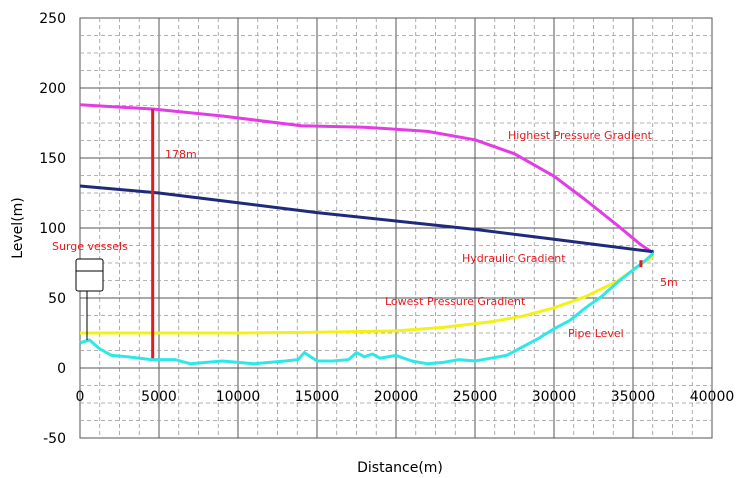 The height and width of the screenshot is (478, 741). I want to click on x-tick-label: 35000, so click(633, 397).